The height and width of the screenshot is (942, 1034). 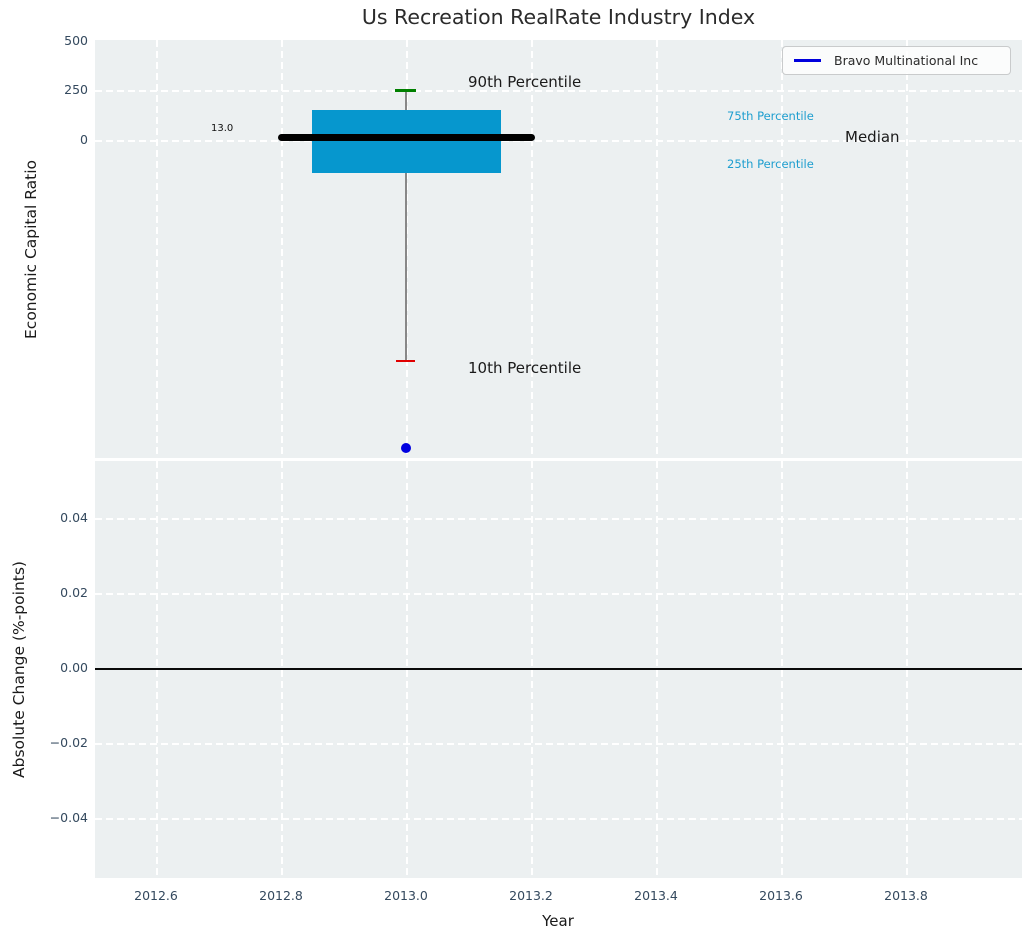 I want to click on ytick-bottom: 0.02, so click(x=74, y=592).